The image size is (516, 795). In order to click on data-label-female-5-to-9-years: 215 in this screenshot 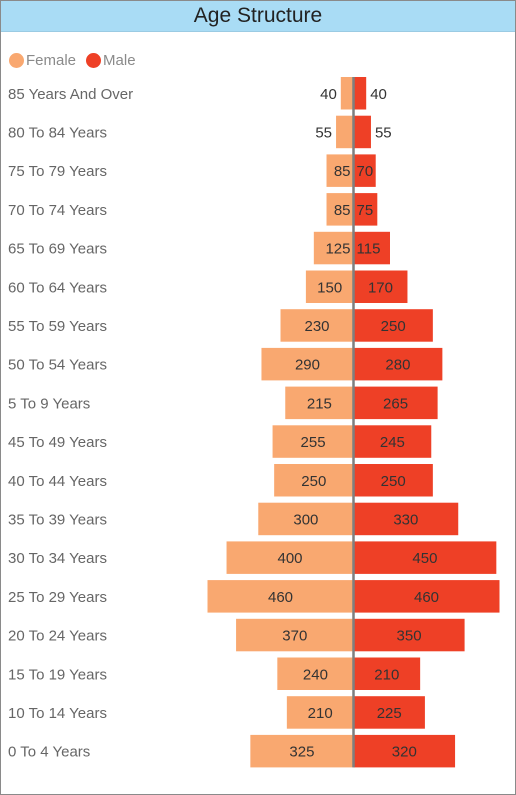, I will do `click(319, 403)`.